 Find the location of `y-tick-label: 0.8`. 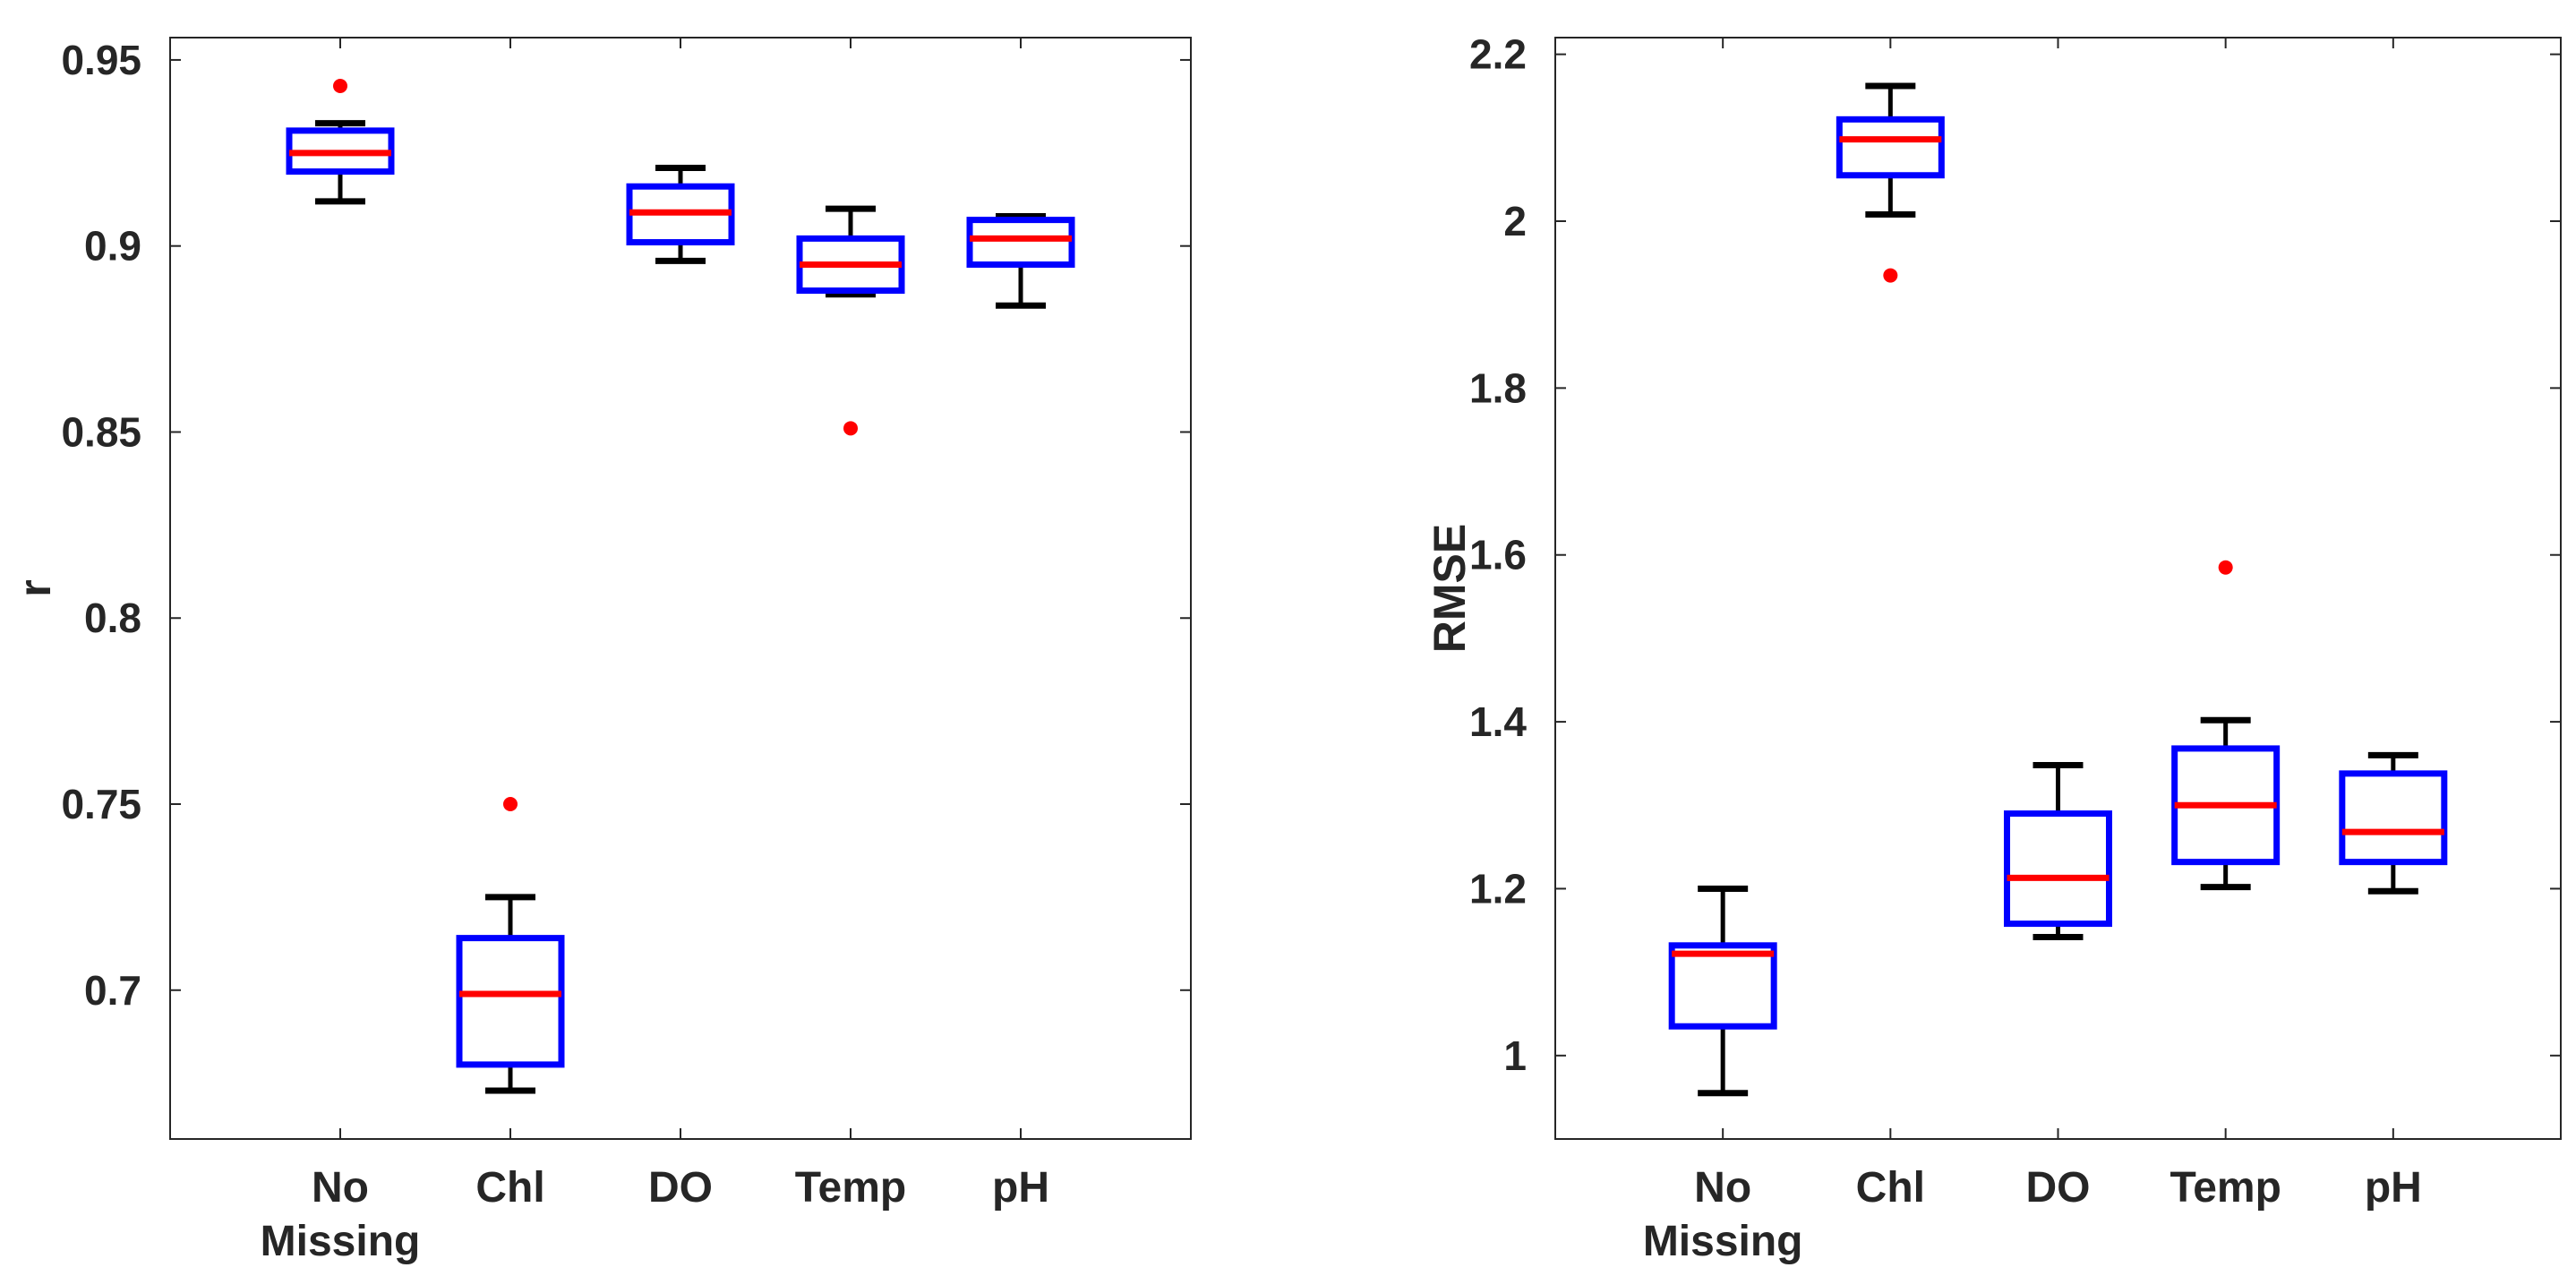

y-tick-label: 0.8 is located at coordinates (112, 618).